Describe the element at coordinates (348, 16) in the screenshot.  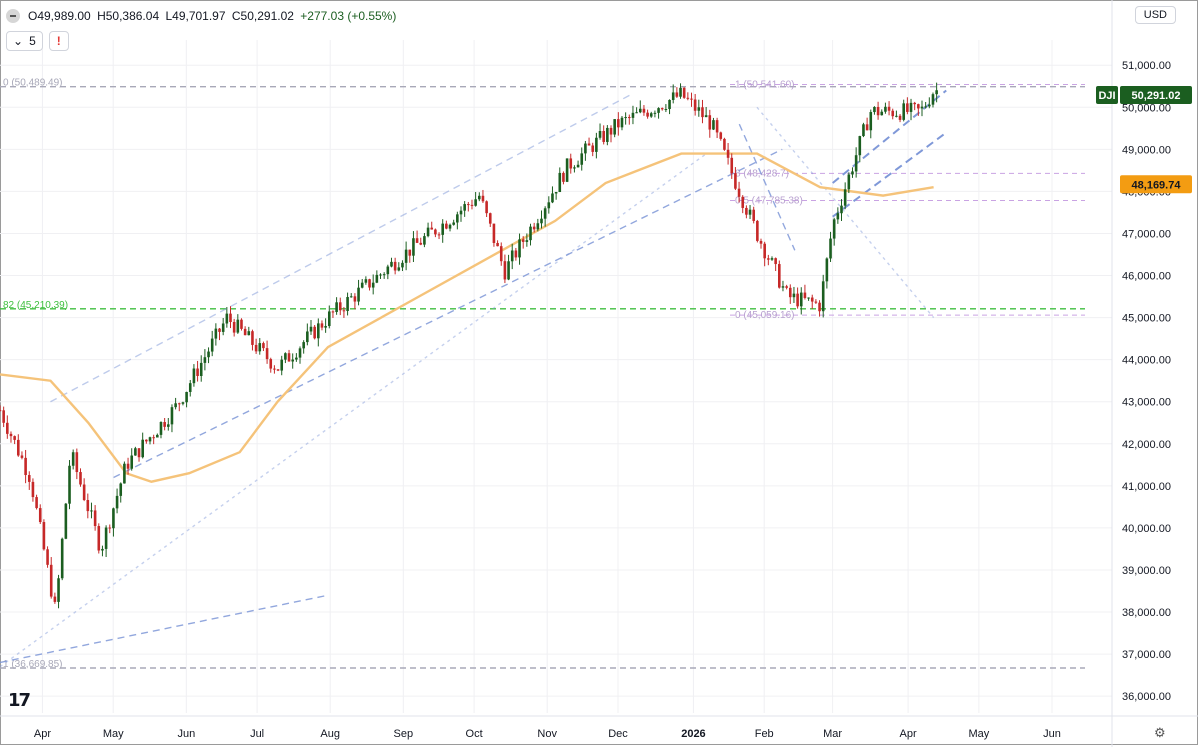
I see `change-value: +277.03 (+0.55%)` at that location.